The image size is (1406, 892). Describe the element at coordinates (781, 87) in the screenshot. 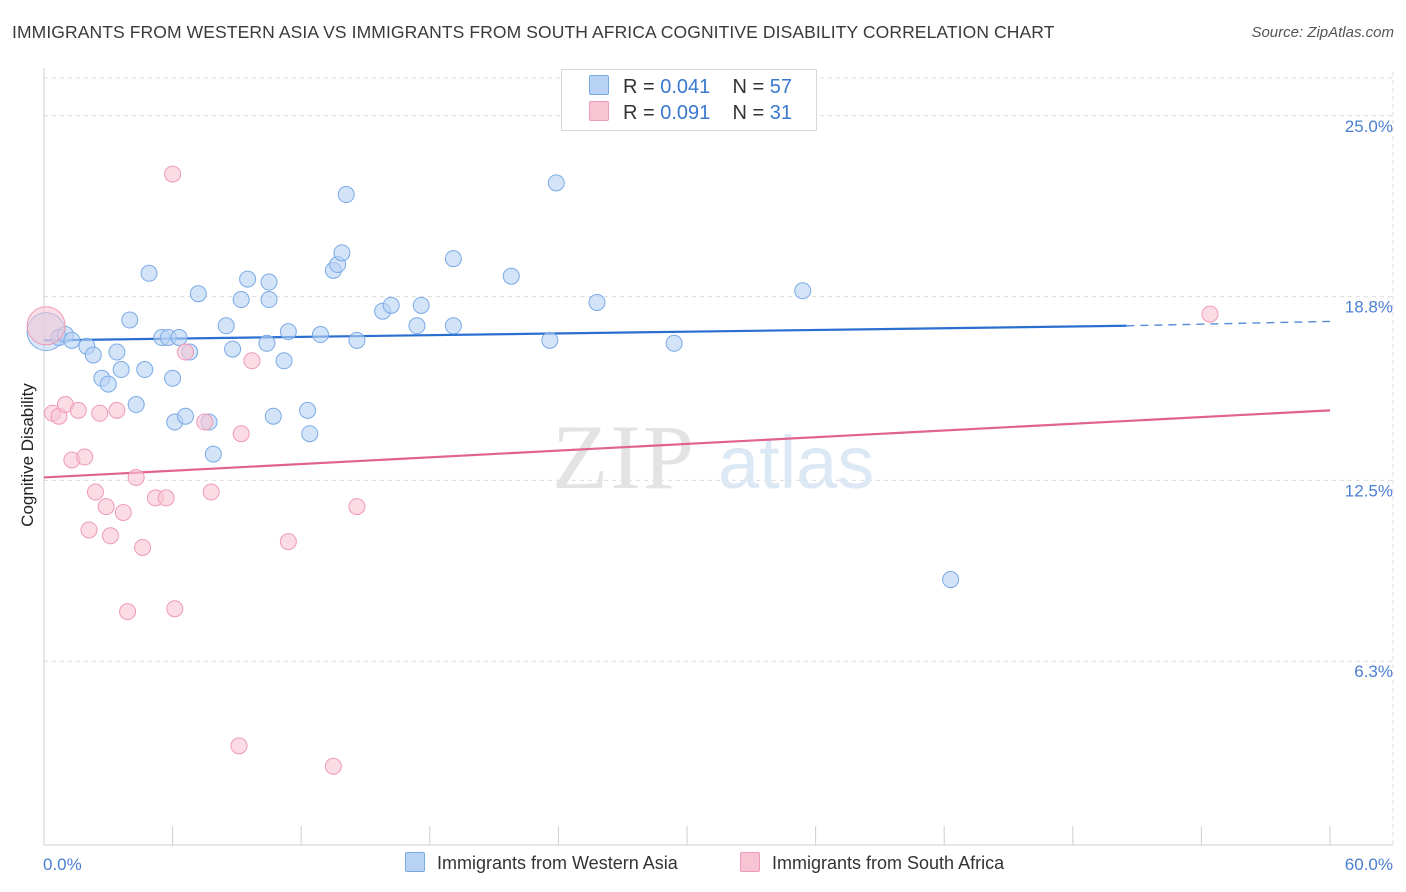

I see `legend-n-value: 57` at that location.